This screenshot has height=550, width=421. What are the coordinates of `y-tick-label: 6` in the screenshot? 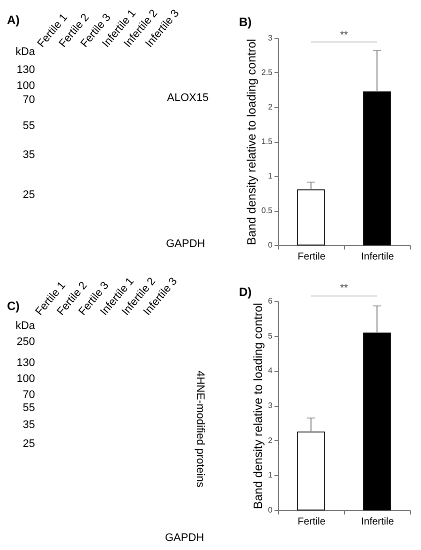 It's located at (271, 301).